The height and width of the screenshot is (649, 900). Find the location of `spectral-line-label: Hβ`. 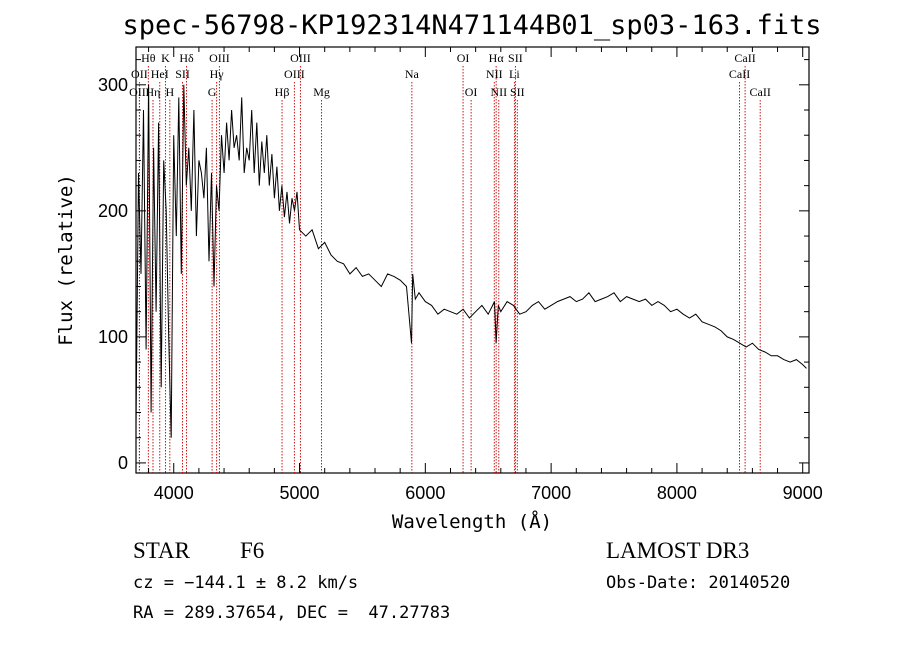

spectral-line-label: Hβ is located at coordinates (282, 92).